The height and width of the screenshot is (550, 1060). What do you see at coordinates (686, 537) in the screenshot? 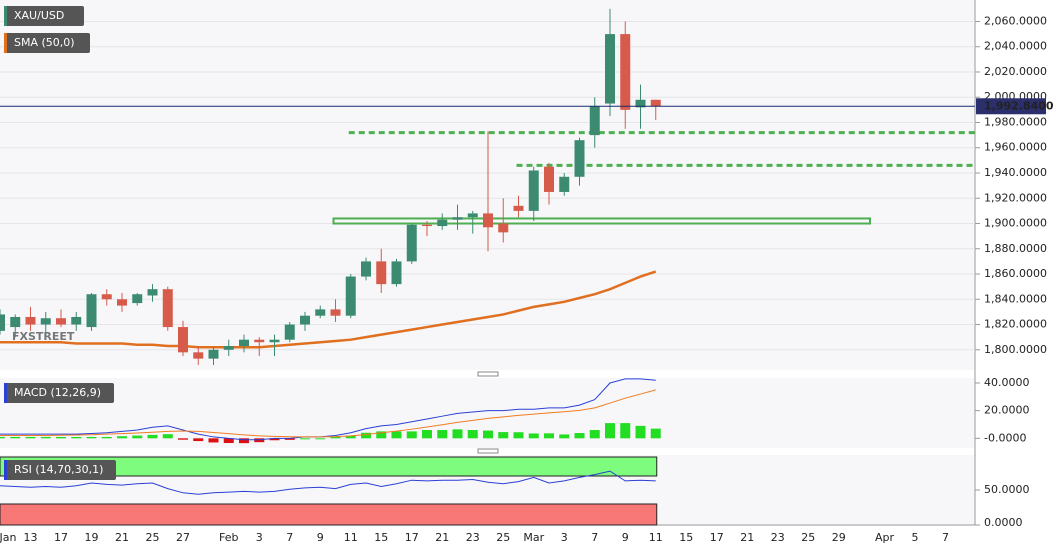
I see `x-tick-label: 15` at bounding box center [686, 537].